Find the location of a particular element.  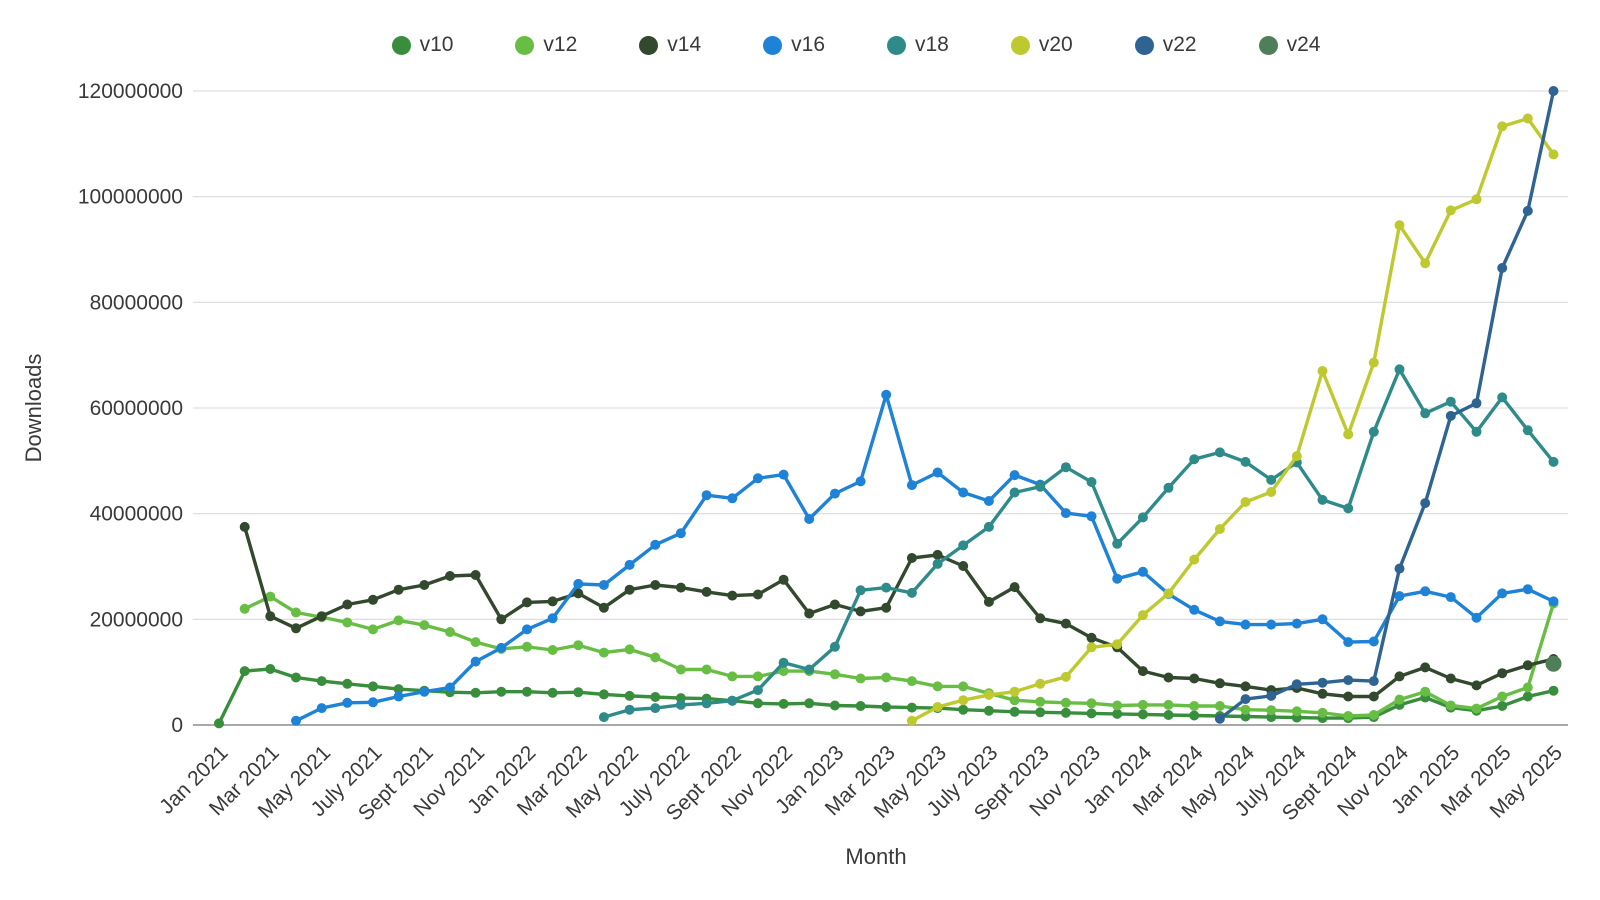

legend-item-v10: v10 is located at coordinates (422, 45).